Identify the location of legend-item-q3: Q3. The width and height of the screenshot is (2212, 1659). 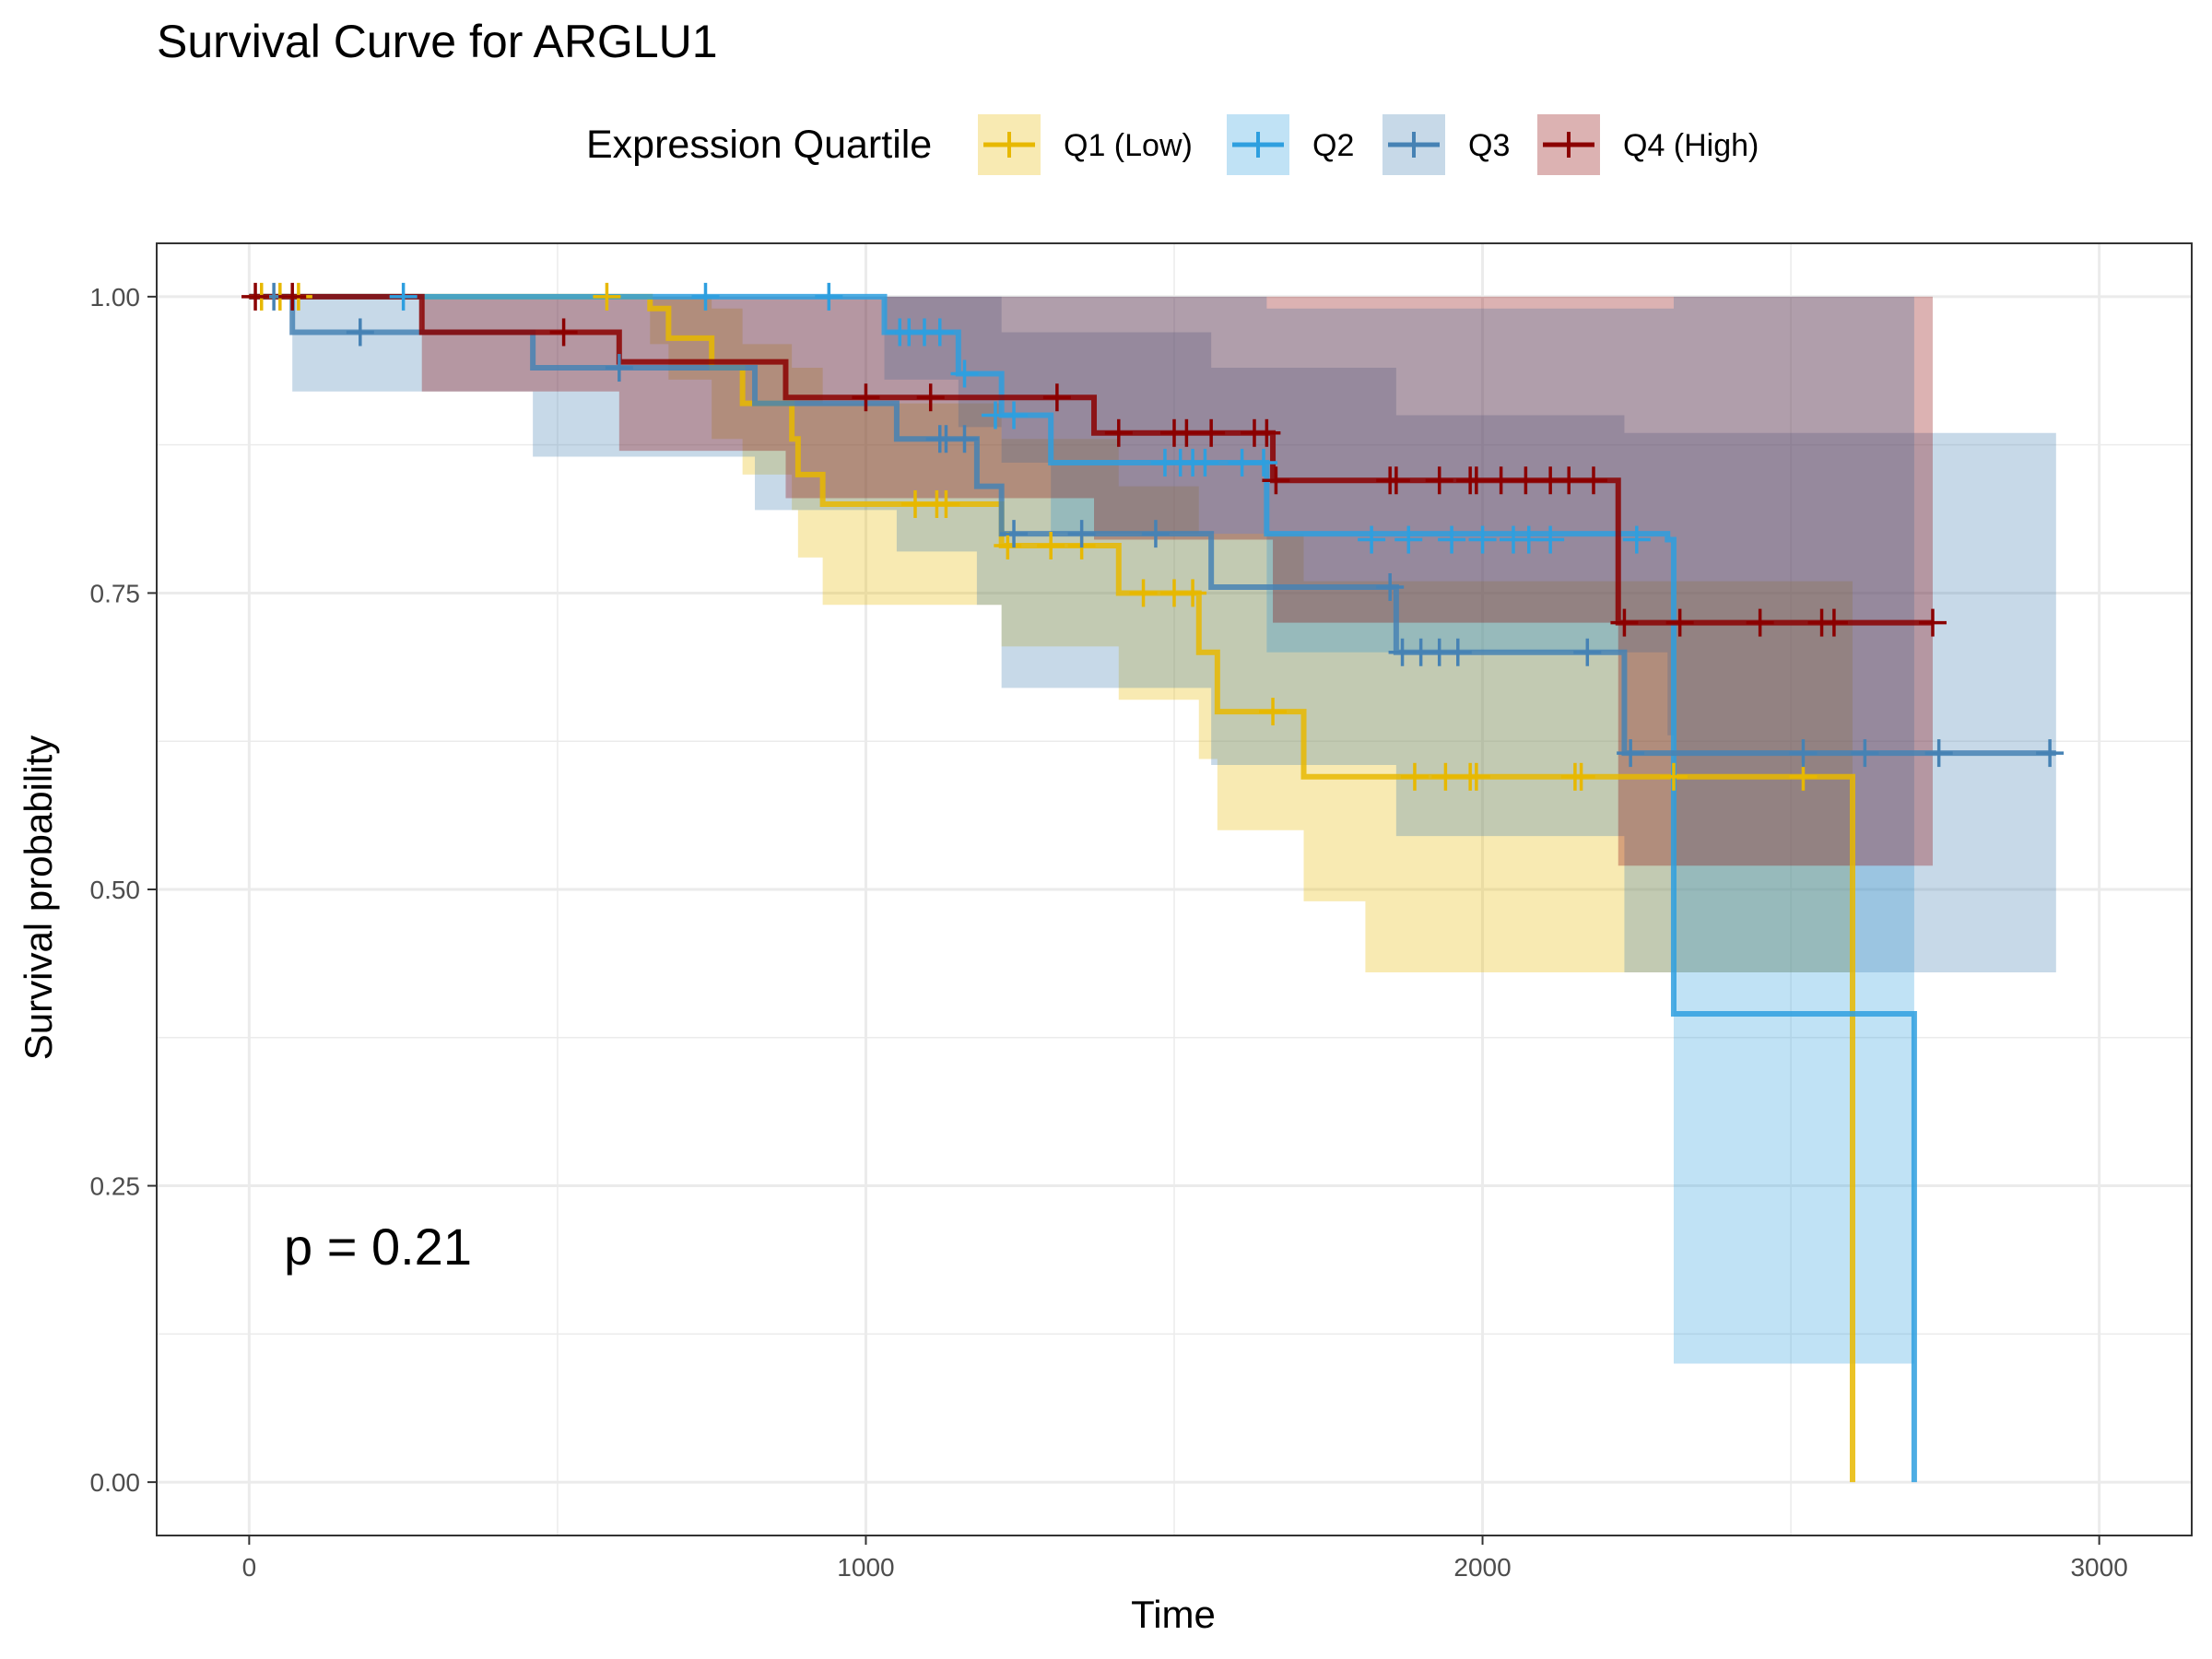
(1446, 144).